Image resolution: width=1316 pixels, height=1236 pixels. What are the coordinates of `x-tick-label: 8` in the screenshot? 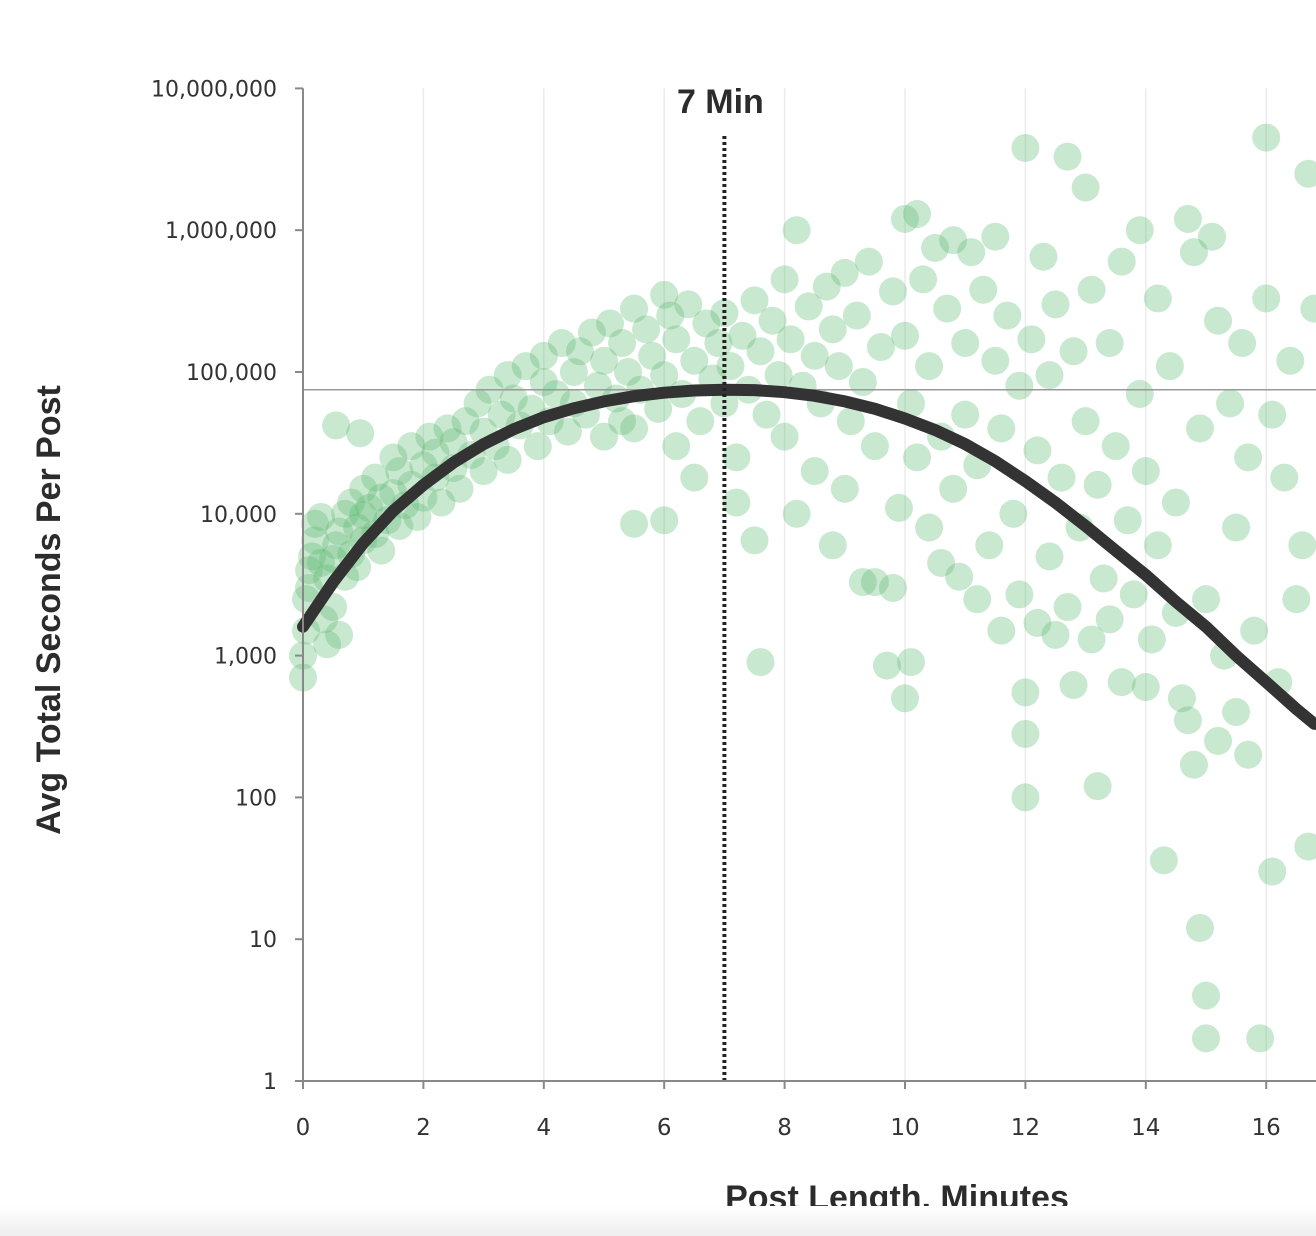 It's located at (784, 1128).